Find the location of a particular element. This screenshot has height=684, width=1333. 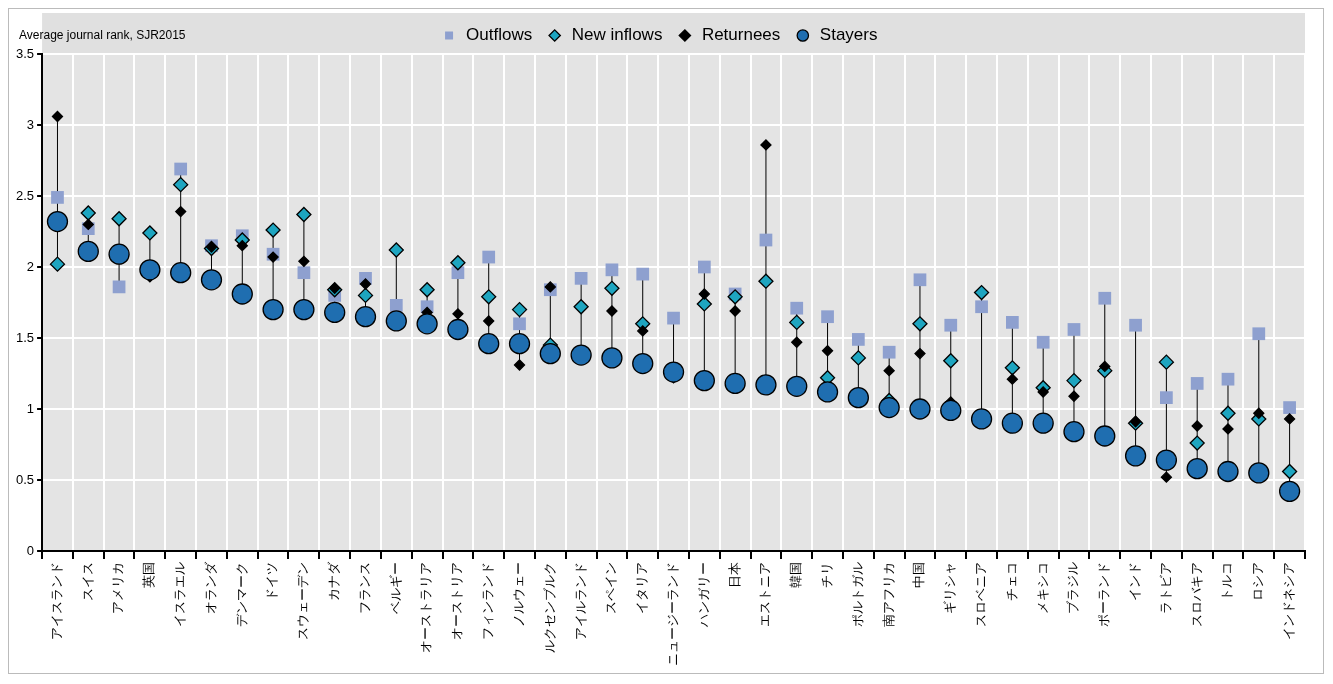

legend-label: Outflows is located at coordinates (499, 35).